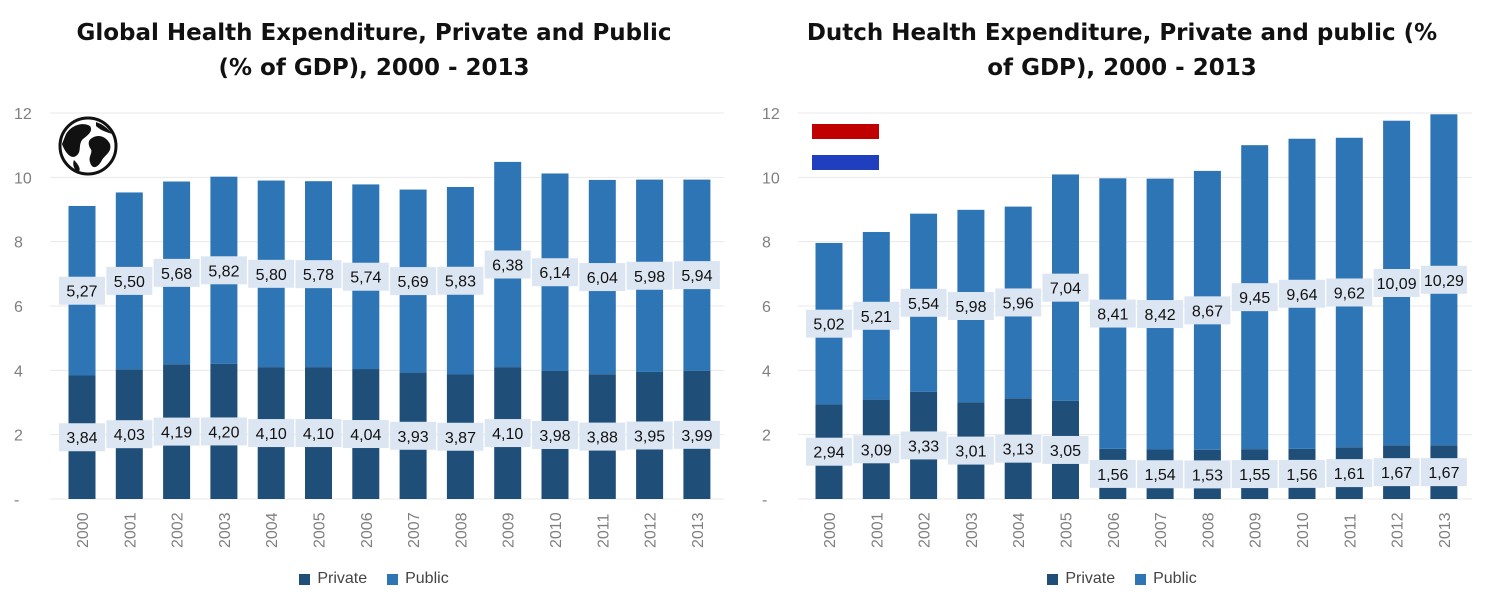  Describe the element at coordinates (1018, 303) in the screenshot. I see `data-label-public: 5,96` at that location.